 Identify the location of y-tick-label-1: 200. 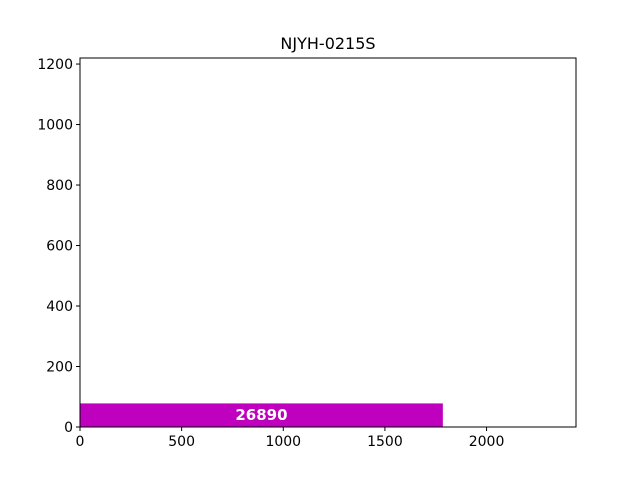
(59, 368).